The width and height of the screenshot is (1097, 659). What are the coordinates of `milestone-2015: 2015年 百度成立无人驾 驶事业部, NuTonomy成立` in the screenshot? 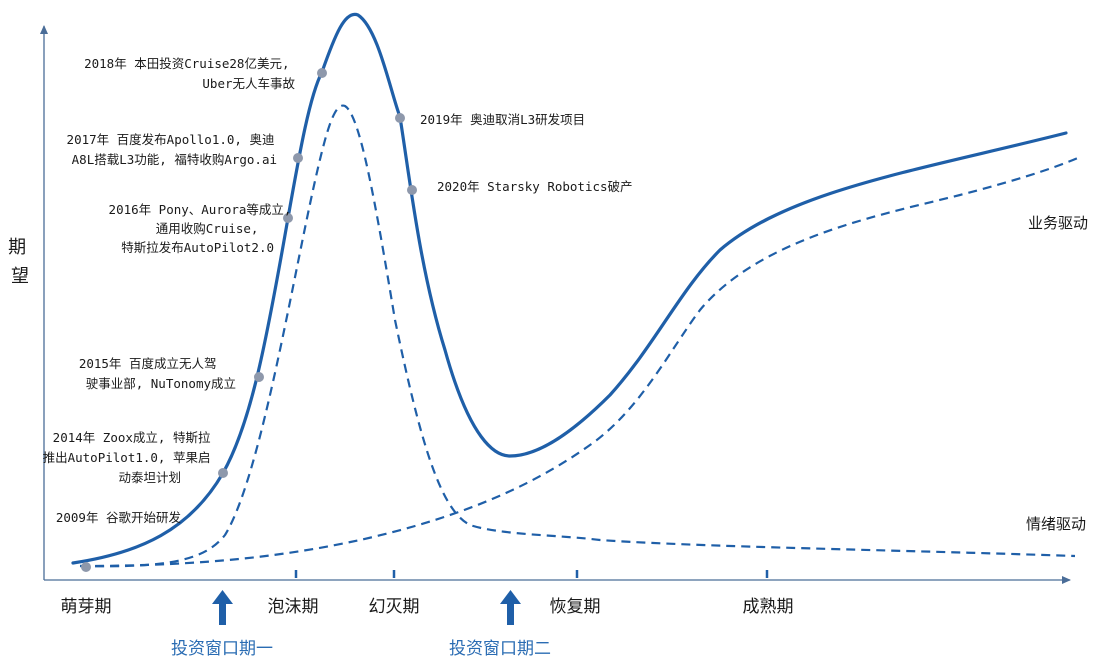 It's located at (157, 373).